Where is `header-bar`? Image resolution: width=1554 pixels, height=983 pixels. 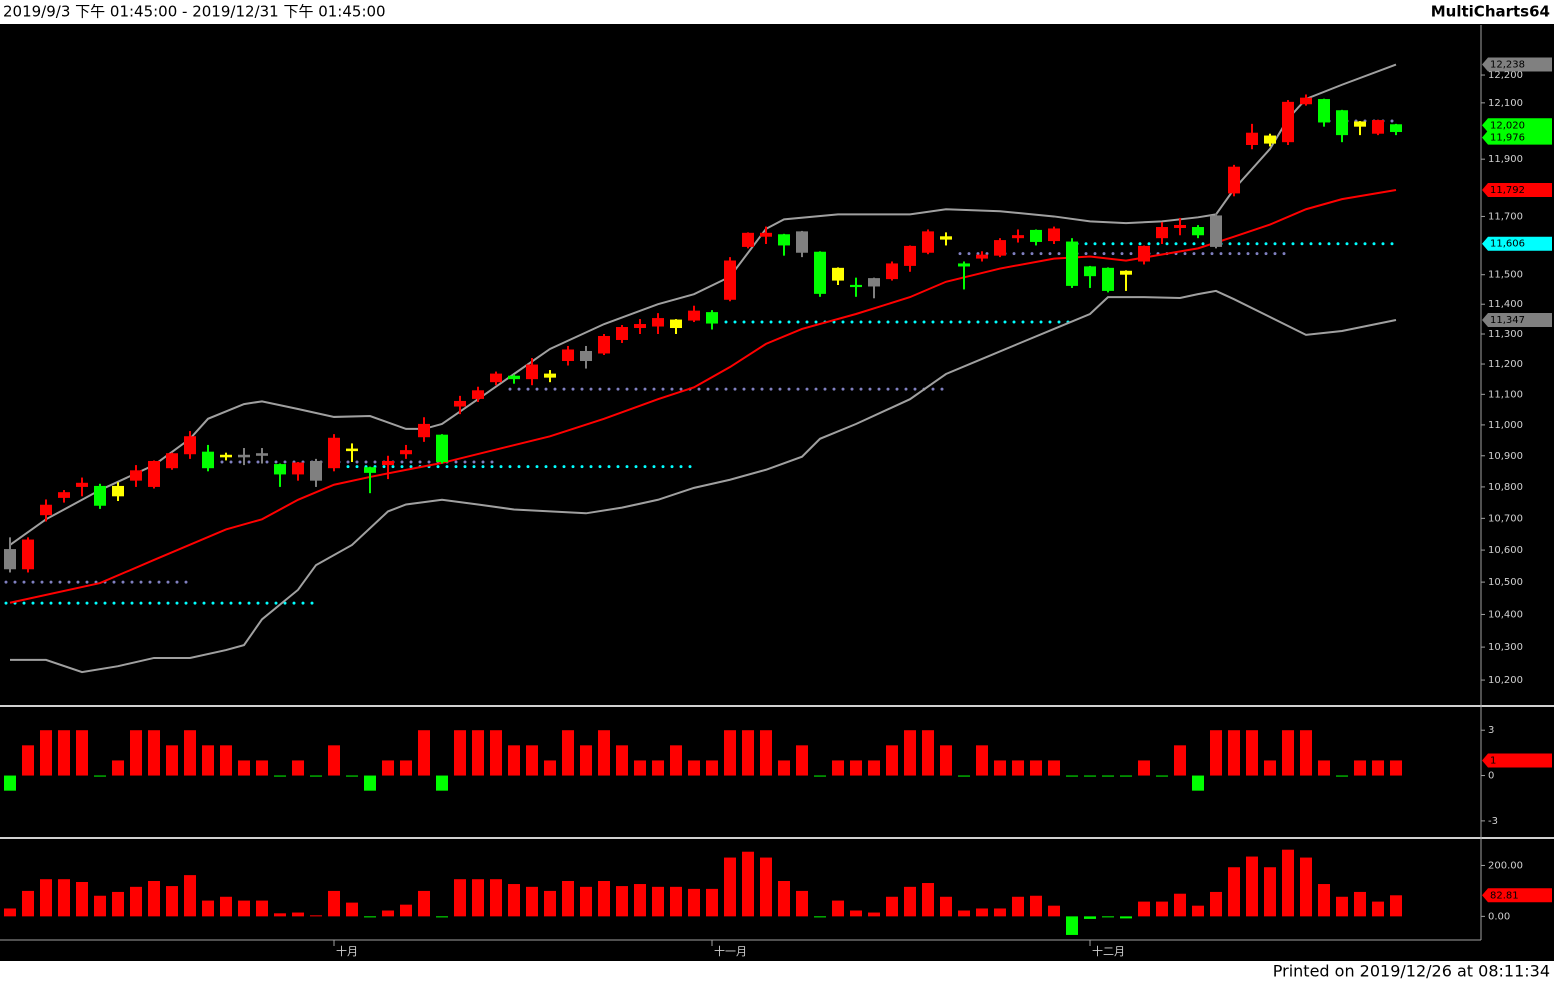
header-bar is located at coordinates (777, 12).